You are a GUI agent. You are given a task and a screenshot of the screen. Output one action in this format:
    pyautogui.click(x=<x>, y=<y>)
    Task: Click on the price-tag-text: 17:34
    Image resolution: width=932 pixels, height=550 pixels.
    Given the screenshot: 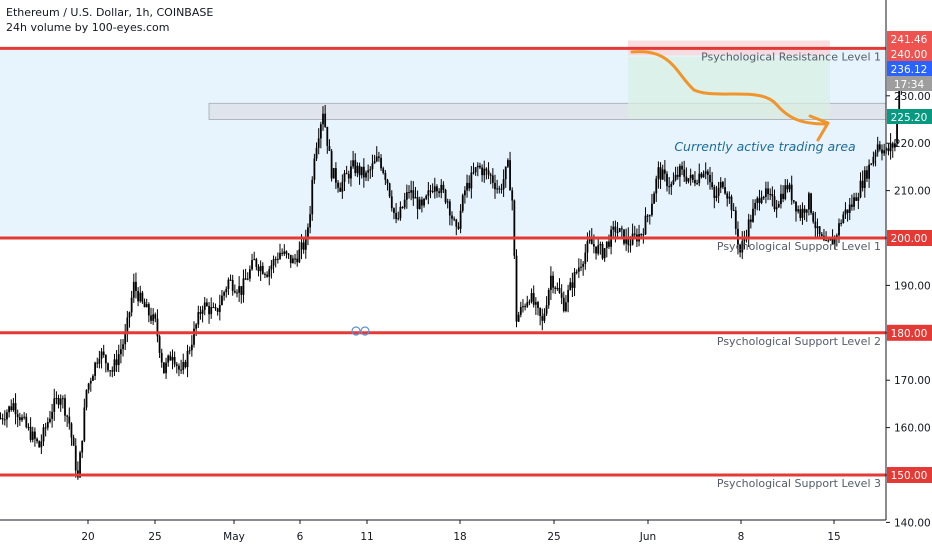 What is the action you would take?
    pyautogui.click(x=909, y=85)
    